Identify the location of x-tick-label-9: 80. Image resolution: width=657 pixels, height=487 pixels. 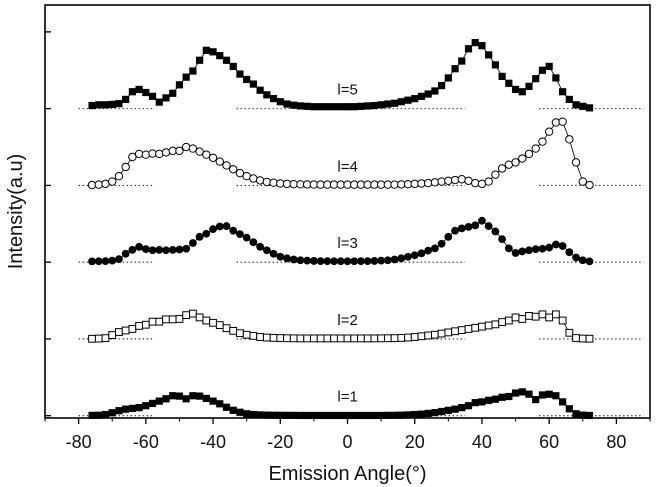
(616, 442).